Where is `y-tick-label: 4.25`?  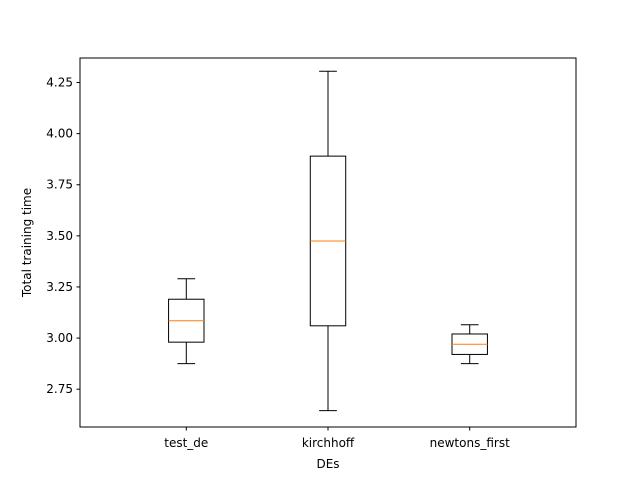 y-tick-label: 4.25 is located at coordinates (59, 83).